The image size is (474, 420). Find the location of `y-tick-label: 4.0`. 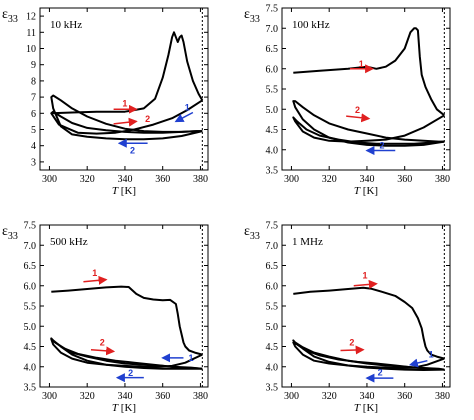

y-tick-label: 4.0 is located at coordinates (272, 367).